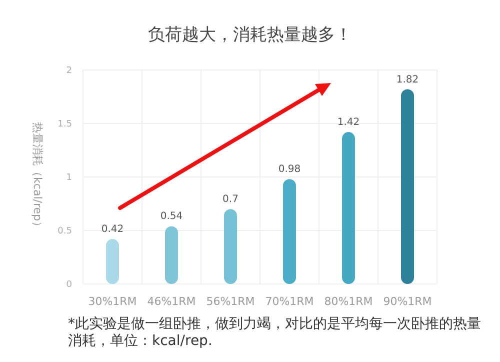  I want to click on text: *此实验是做一组卧推，做到力竭，对比的是平均每一次卧推的热量消耗，单位：kcal/rep., so click(275, 333).